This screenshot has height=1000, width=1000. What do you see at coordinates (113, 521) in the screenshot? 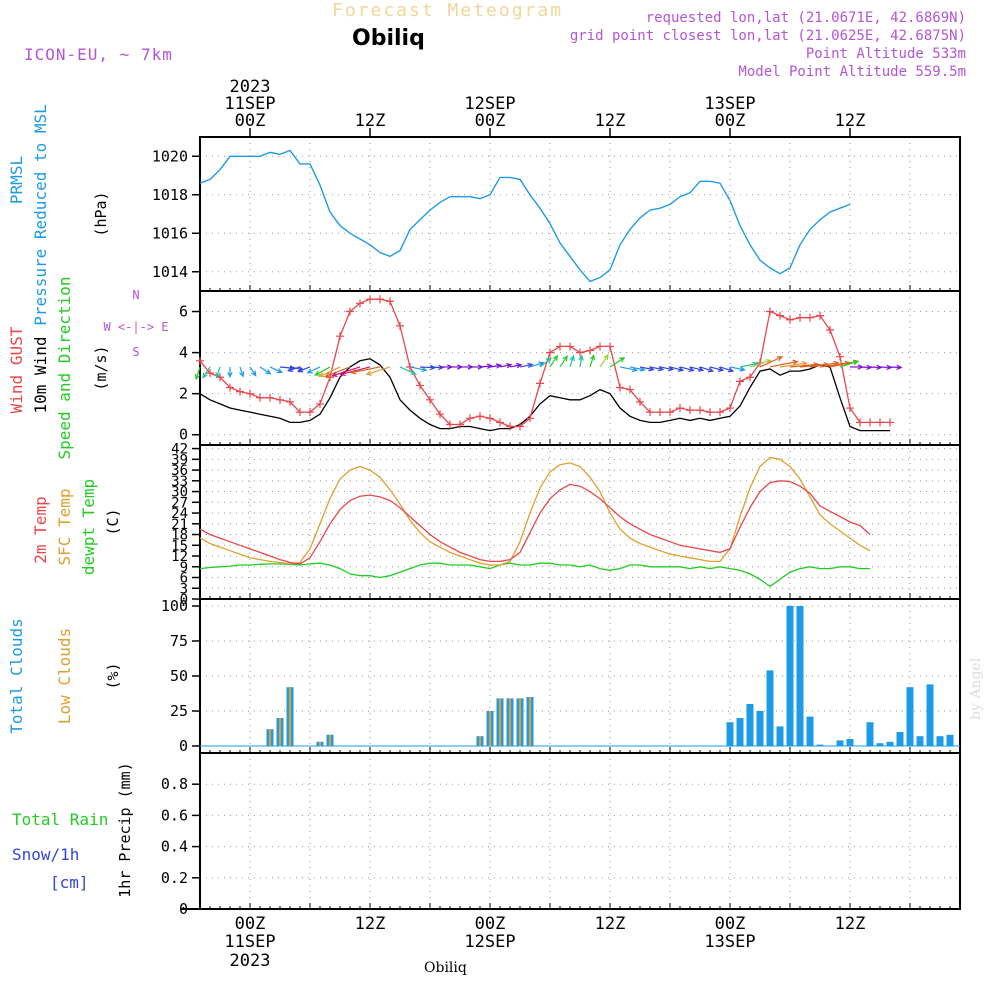
I see `temp-unit-label: (C)` at bounding box center [113, 521].